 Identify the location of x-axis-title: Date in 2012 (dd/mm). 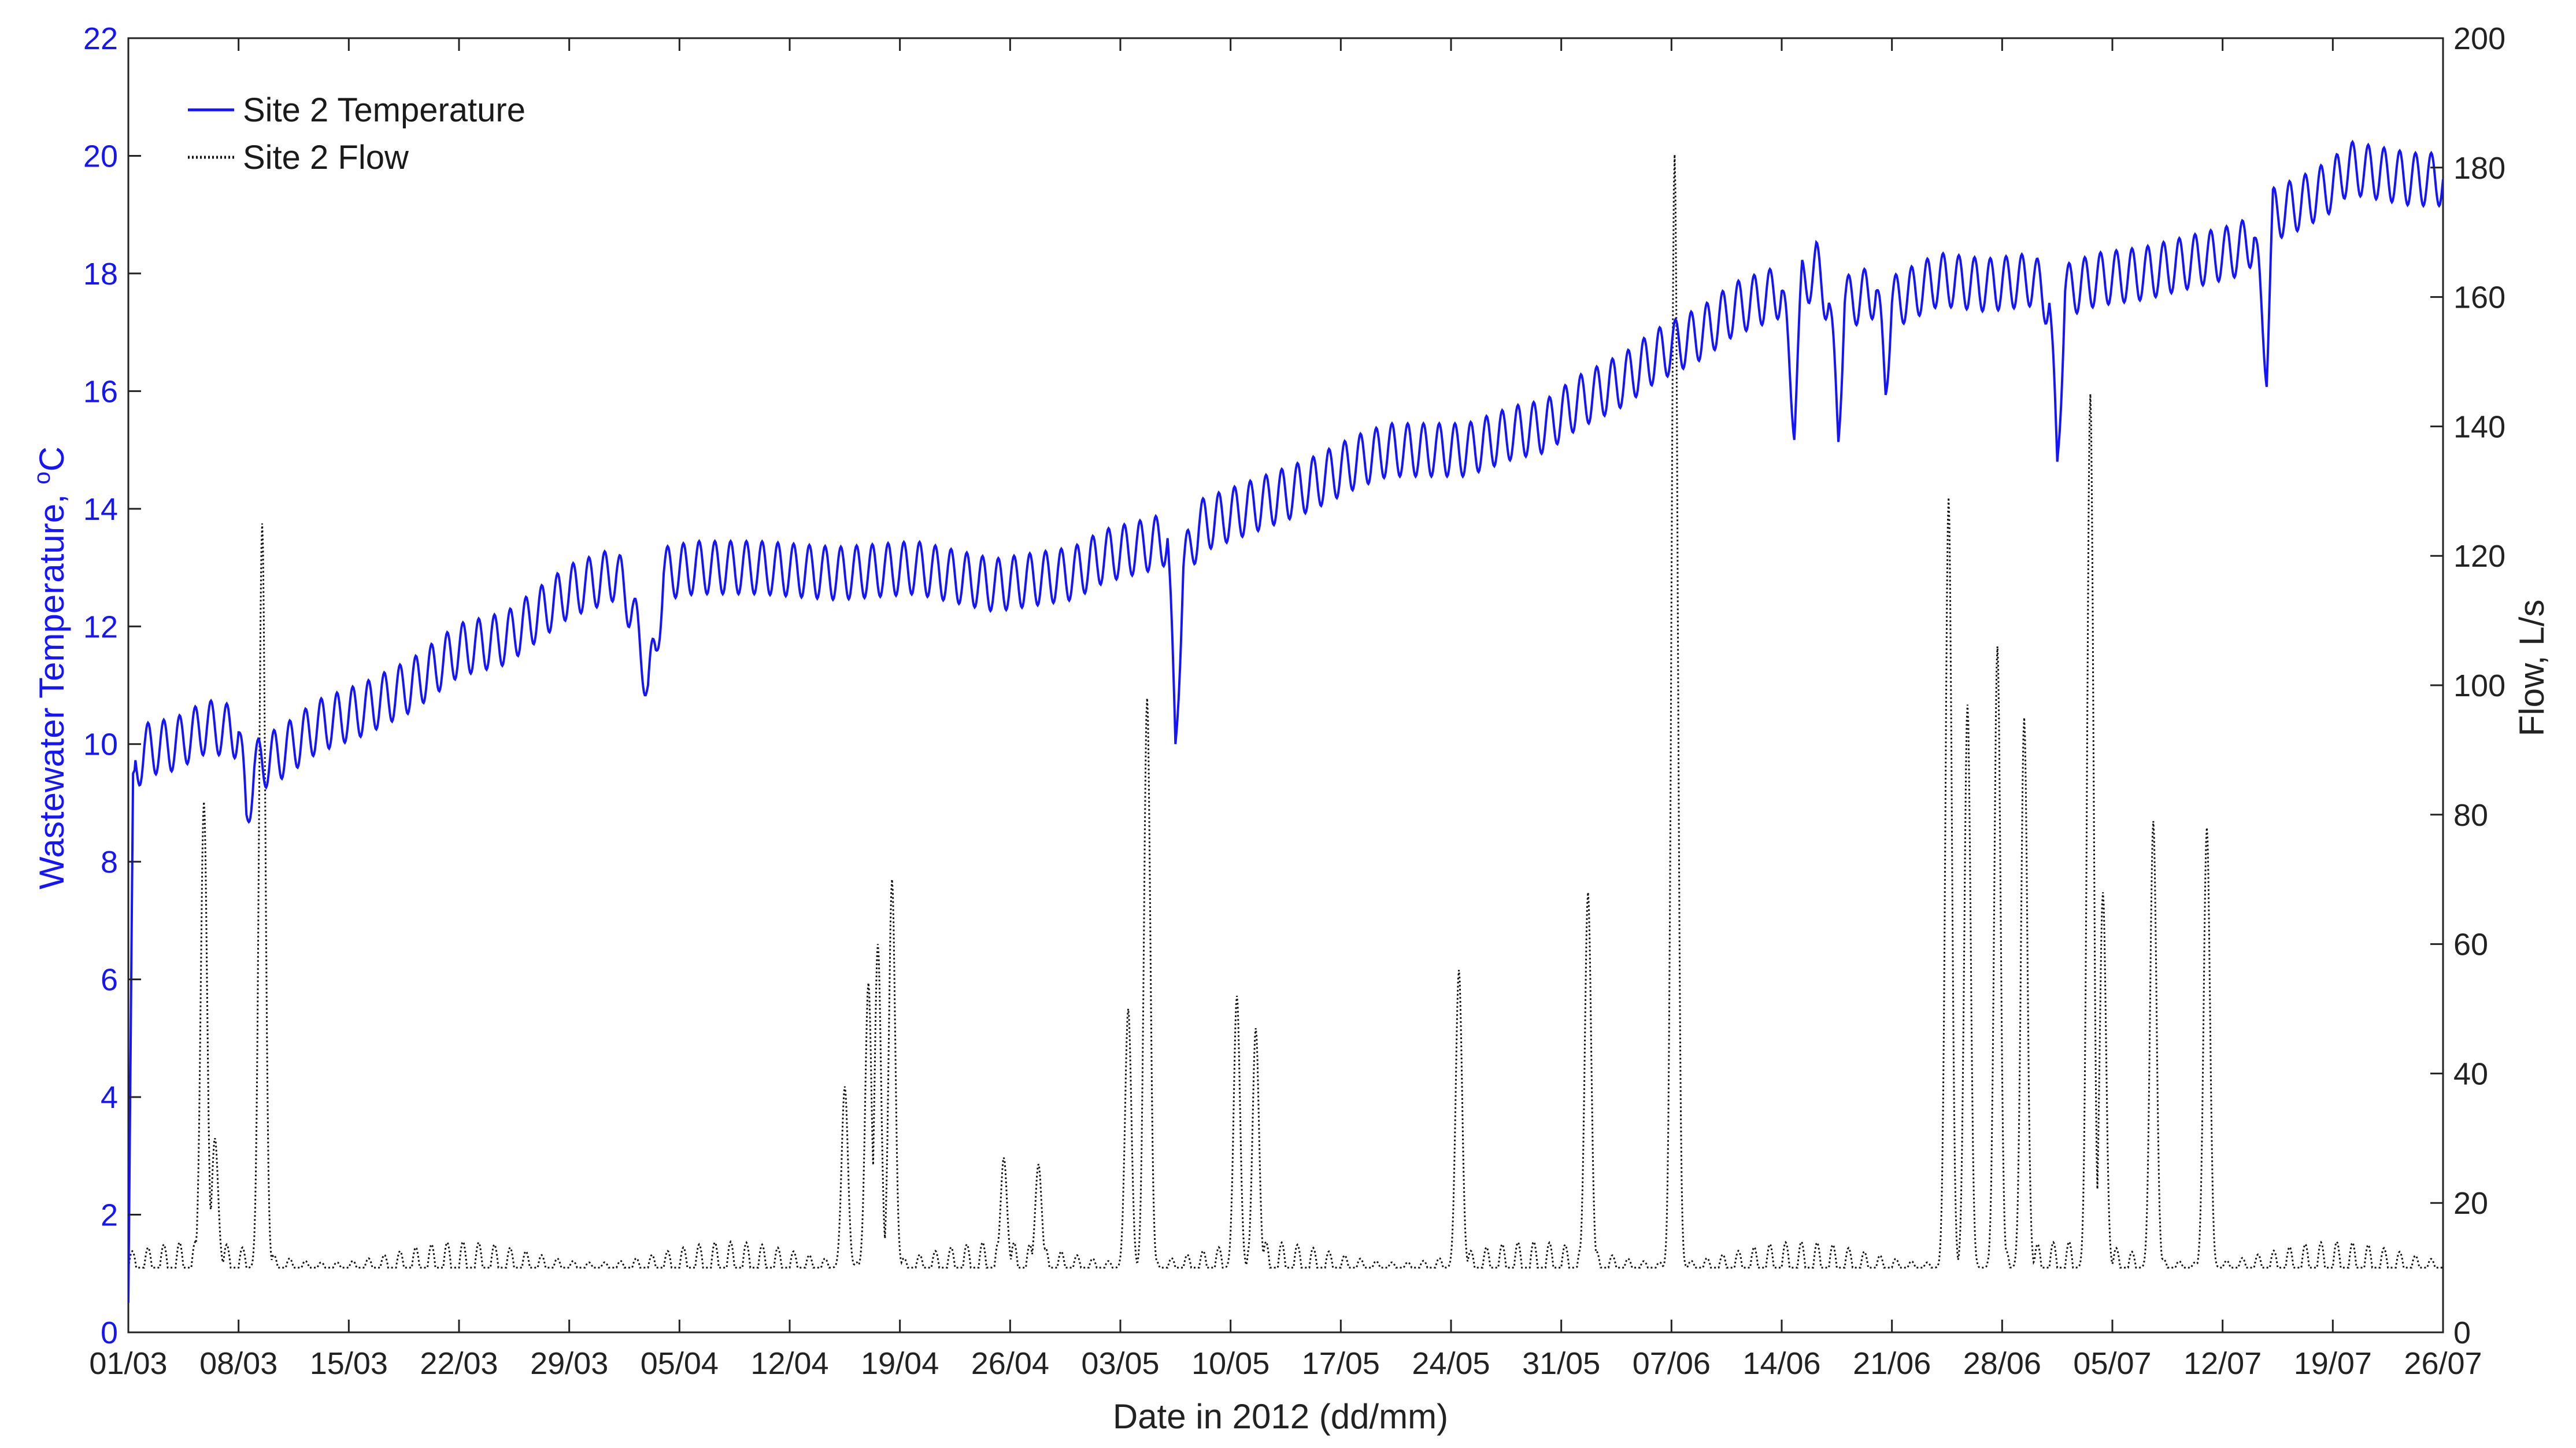
(1280, 1416).